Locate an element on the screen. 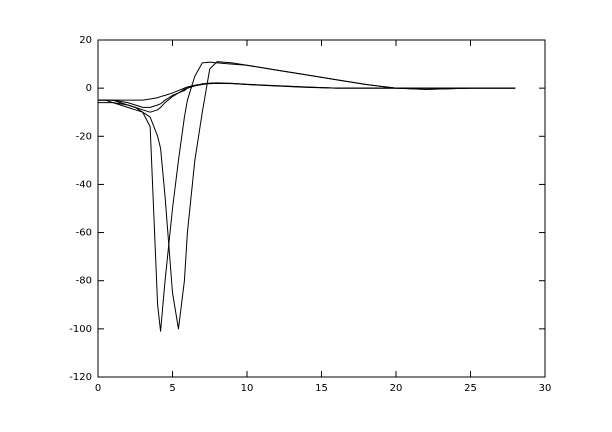 The width and height of the screenshot is (612, 432). x-tick-label: 25 is located at coordinates (470, 388).